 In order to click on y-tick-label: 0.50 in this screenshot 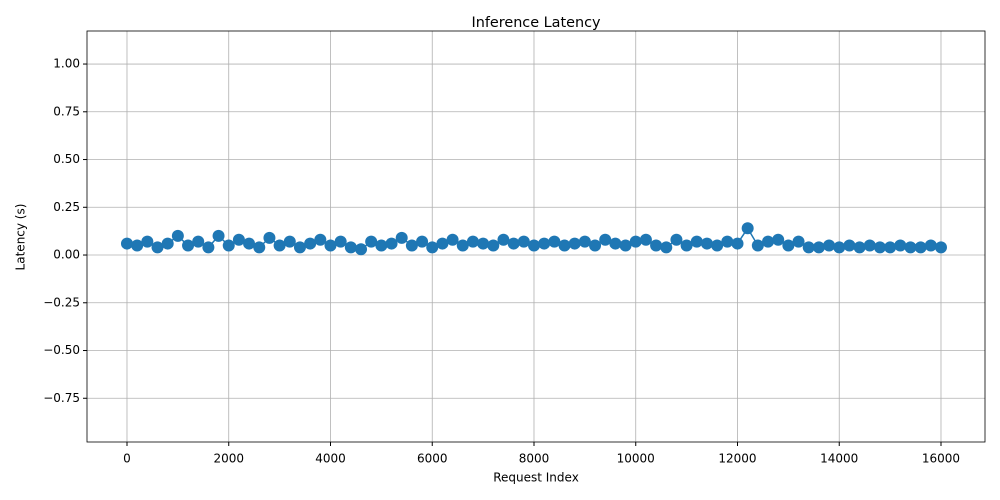, I will do `click(66, 159)`.